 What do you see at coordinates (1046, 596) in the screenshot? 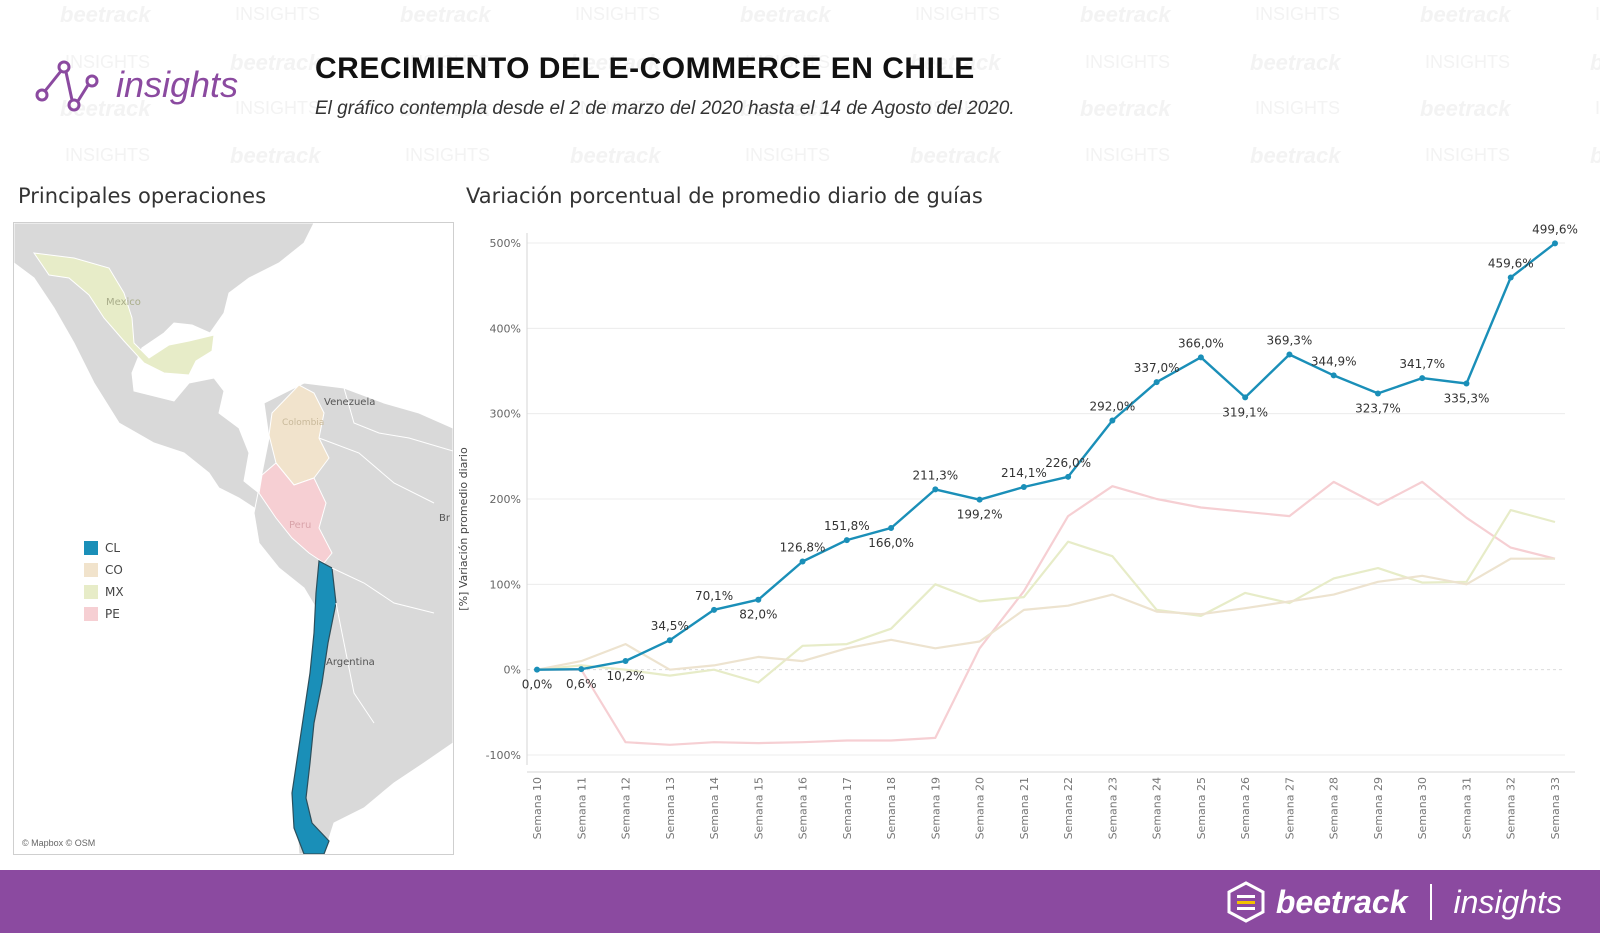
I see `series-line-mx` at bounding box center [1046, 596].